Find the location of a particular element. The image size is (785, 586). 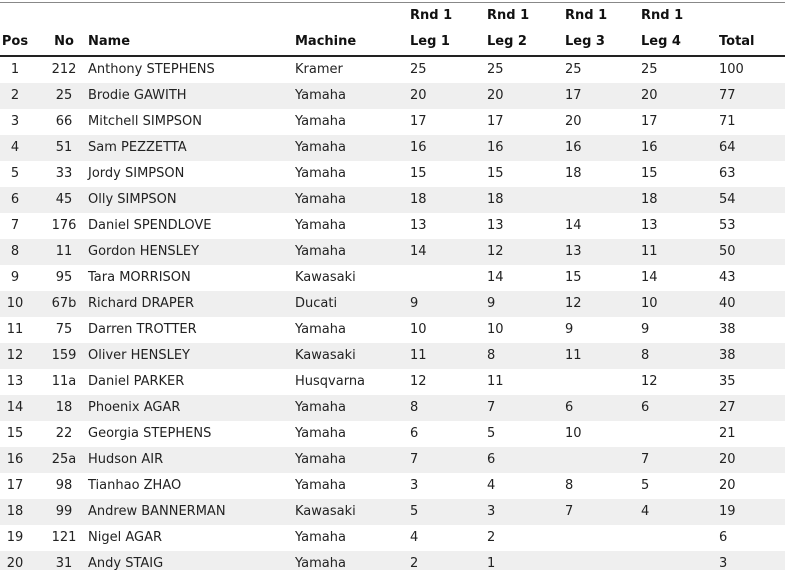

table-cell: Tara MORRISON is located at coordinates (139, 277).